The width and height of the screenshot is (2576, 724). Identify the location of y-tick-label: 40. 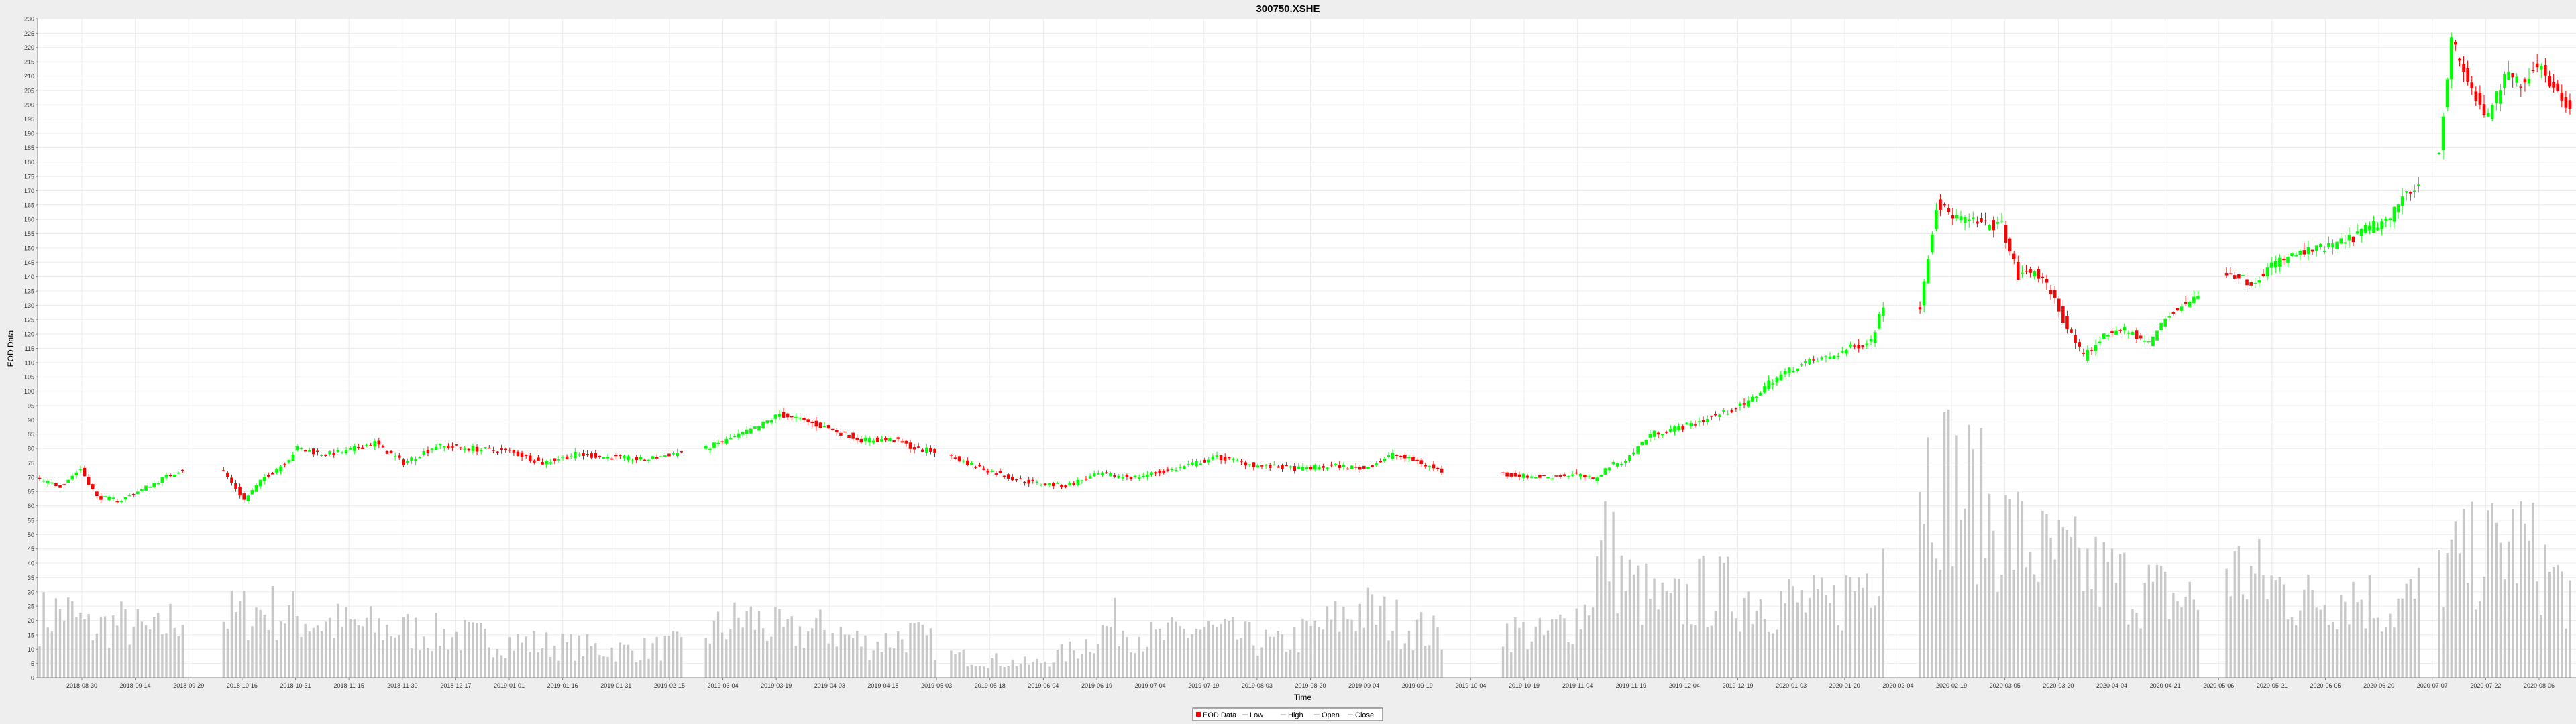
(31, 563).